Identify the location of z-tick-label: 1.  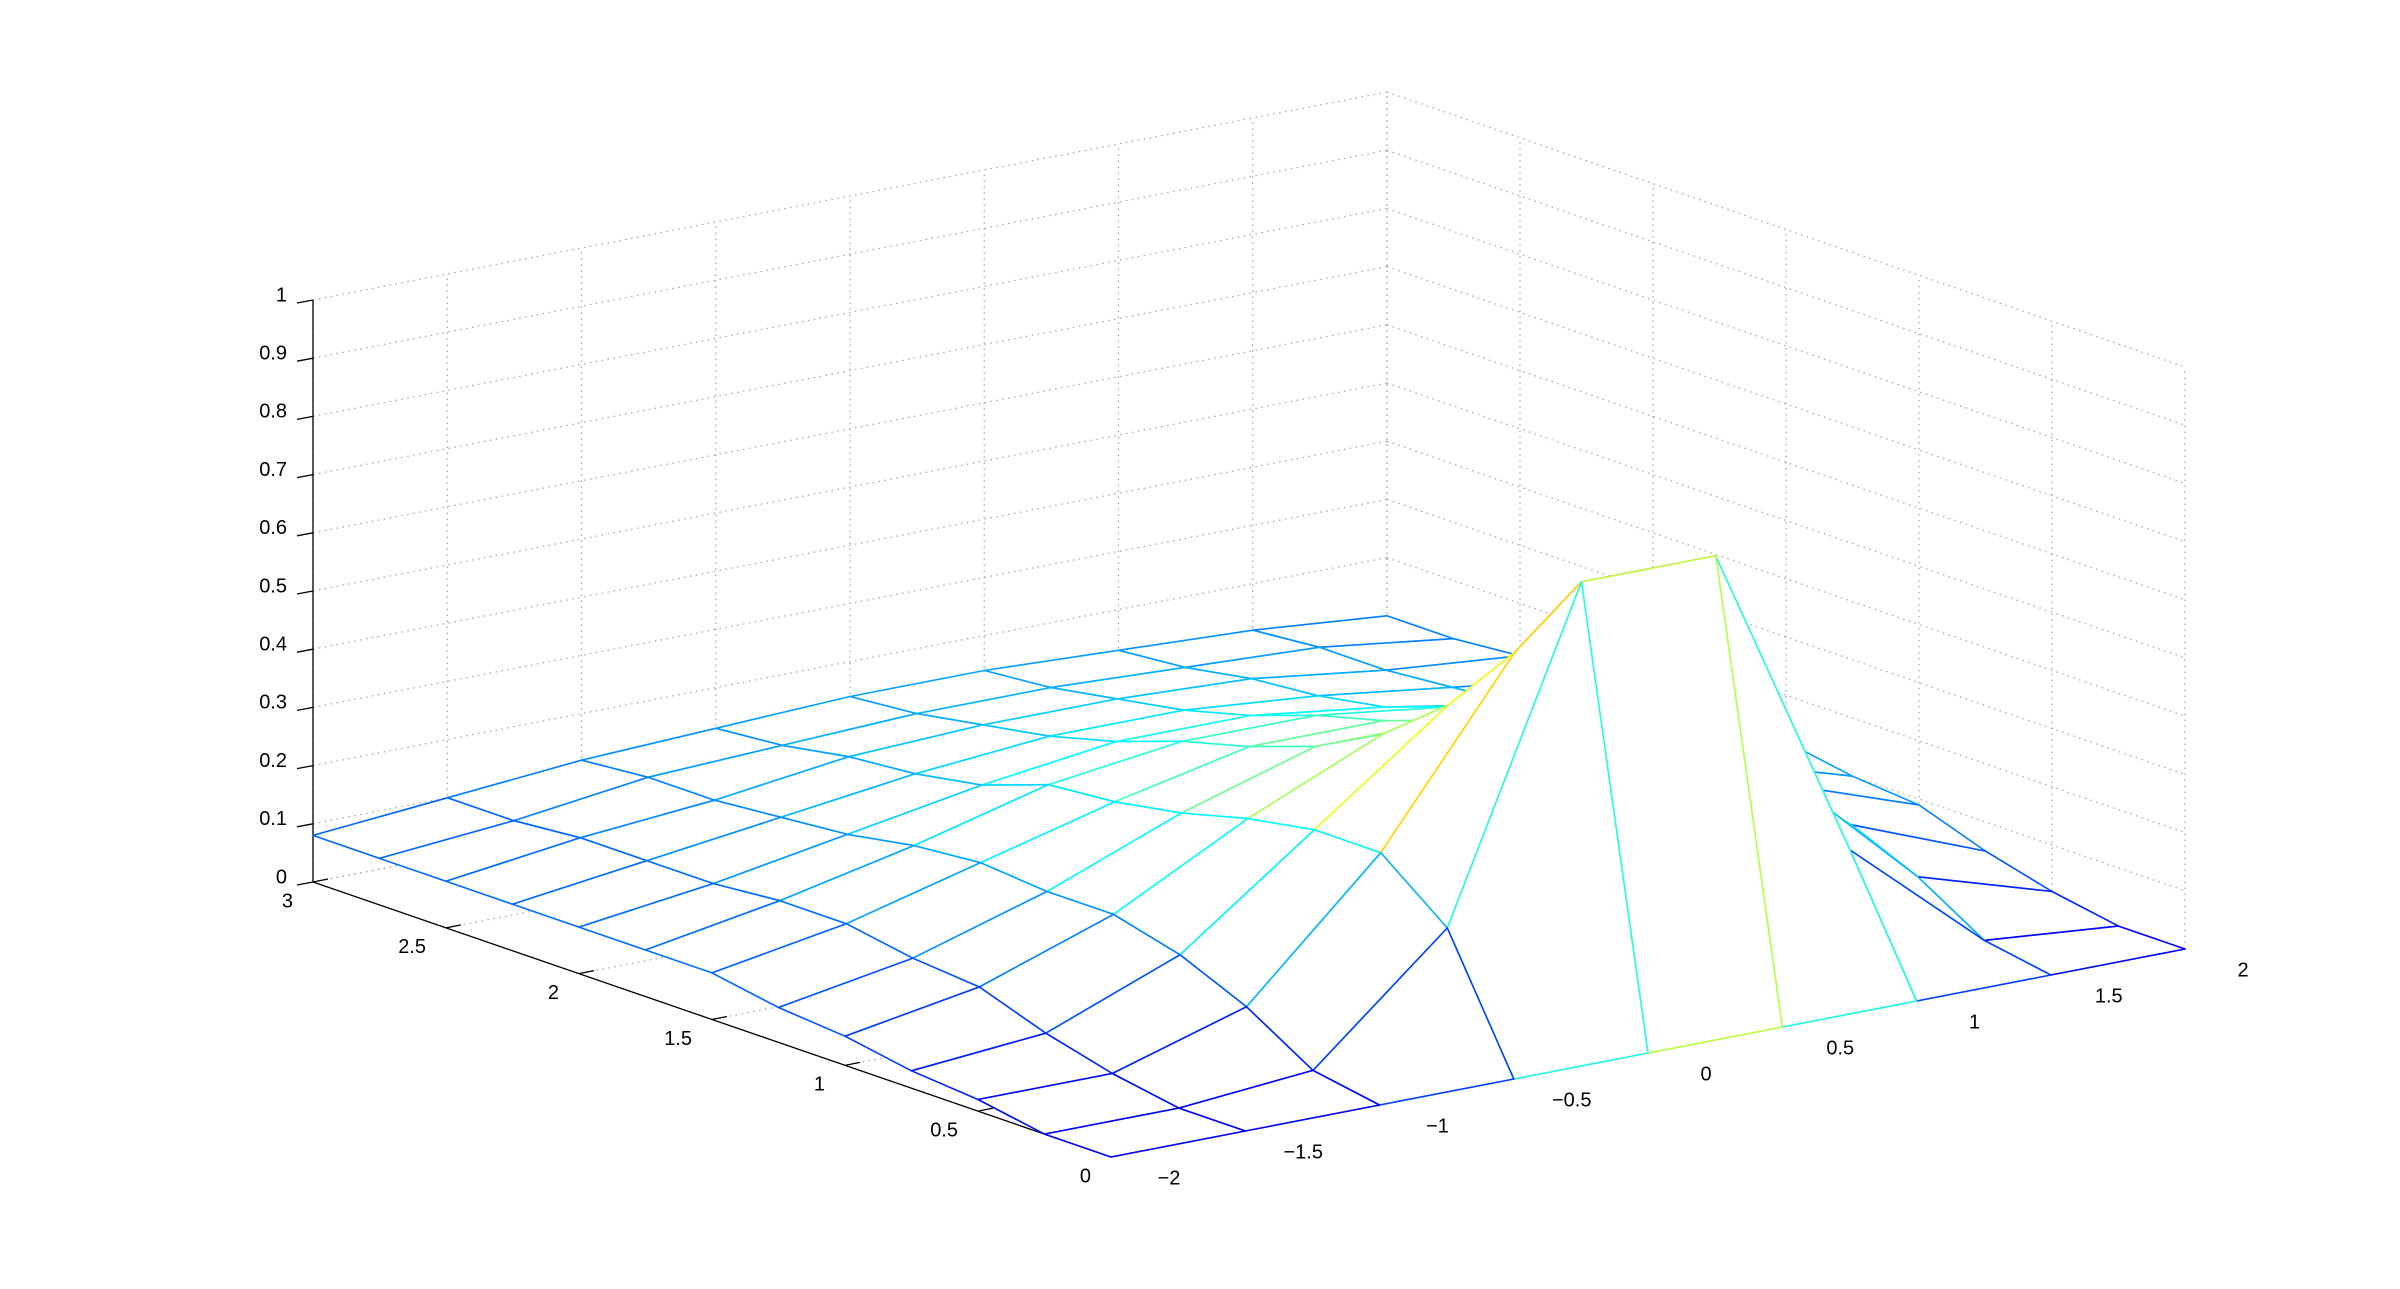
(281, 295).